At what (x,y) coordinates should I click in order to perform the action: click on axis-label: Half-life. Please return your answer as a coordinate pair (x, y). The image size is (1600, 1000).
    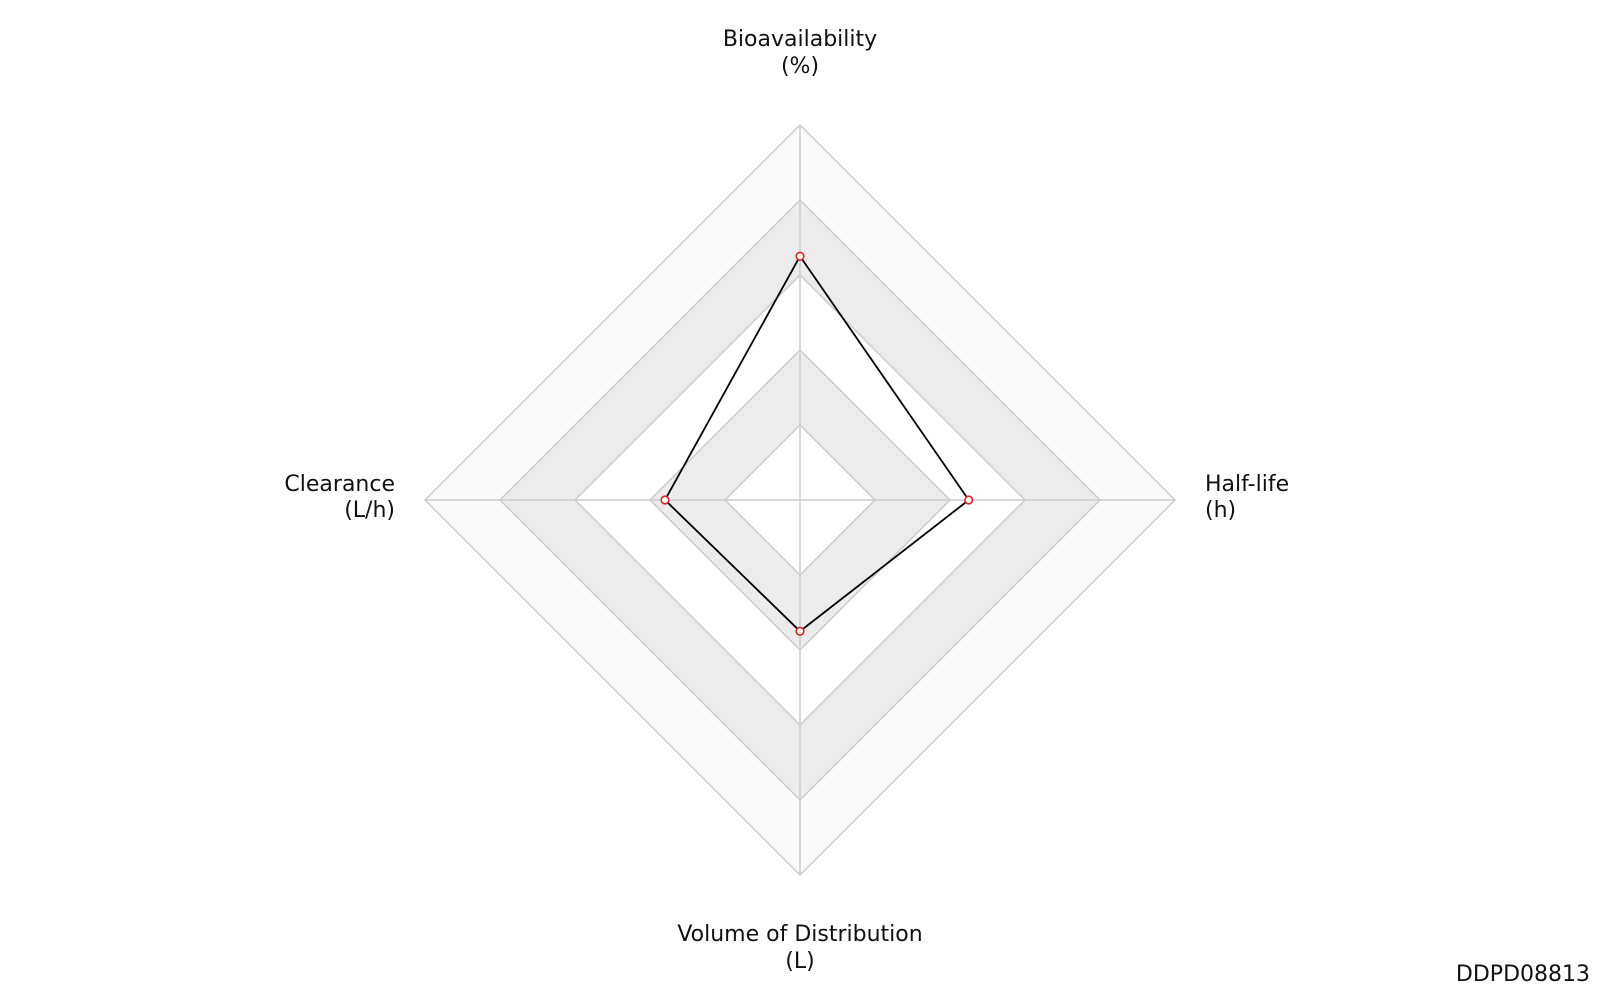
    Looking at the image, I should click on (1247, 484).